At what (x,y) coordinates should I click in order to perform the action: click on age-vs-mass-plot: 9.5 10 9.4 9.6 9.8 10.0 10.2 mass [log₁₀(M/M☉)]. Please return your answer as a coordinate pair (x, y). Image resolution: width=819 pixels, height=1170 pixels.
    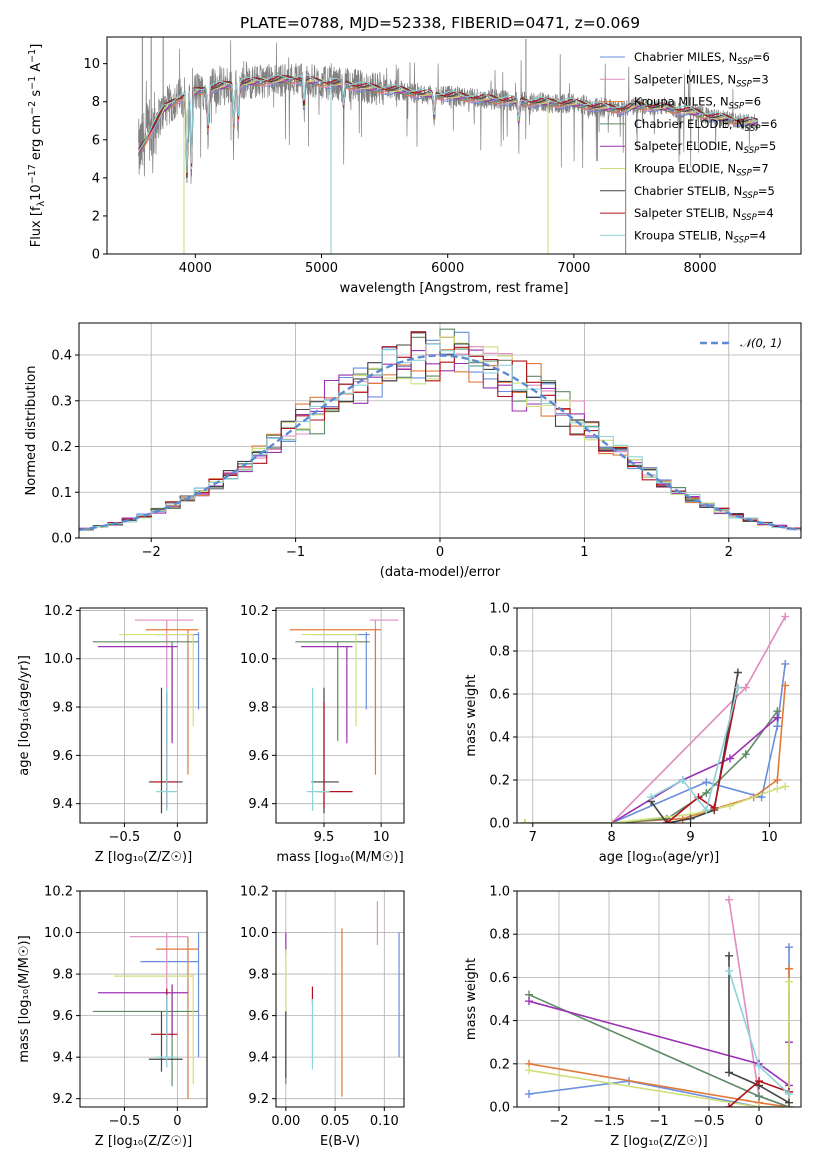
    Looking at the image, I should click on (322, 734).